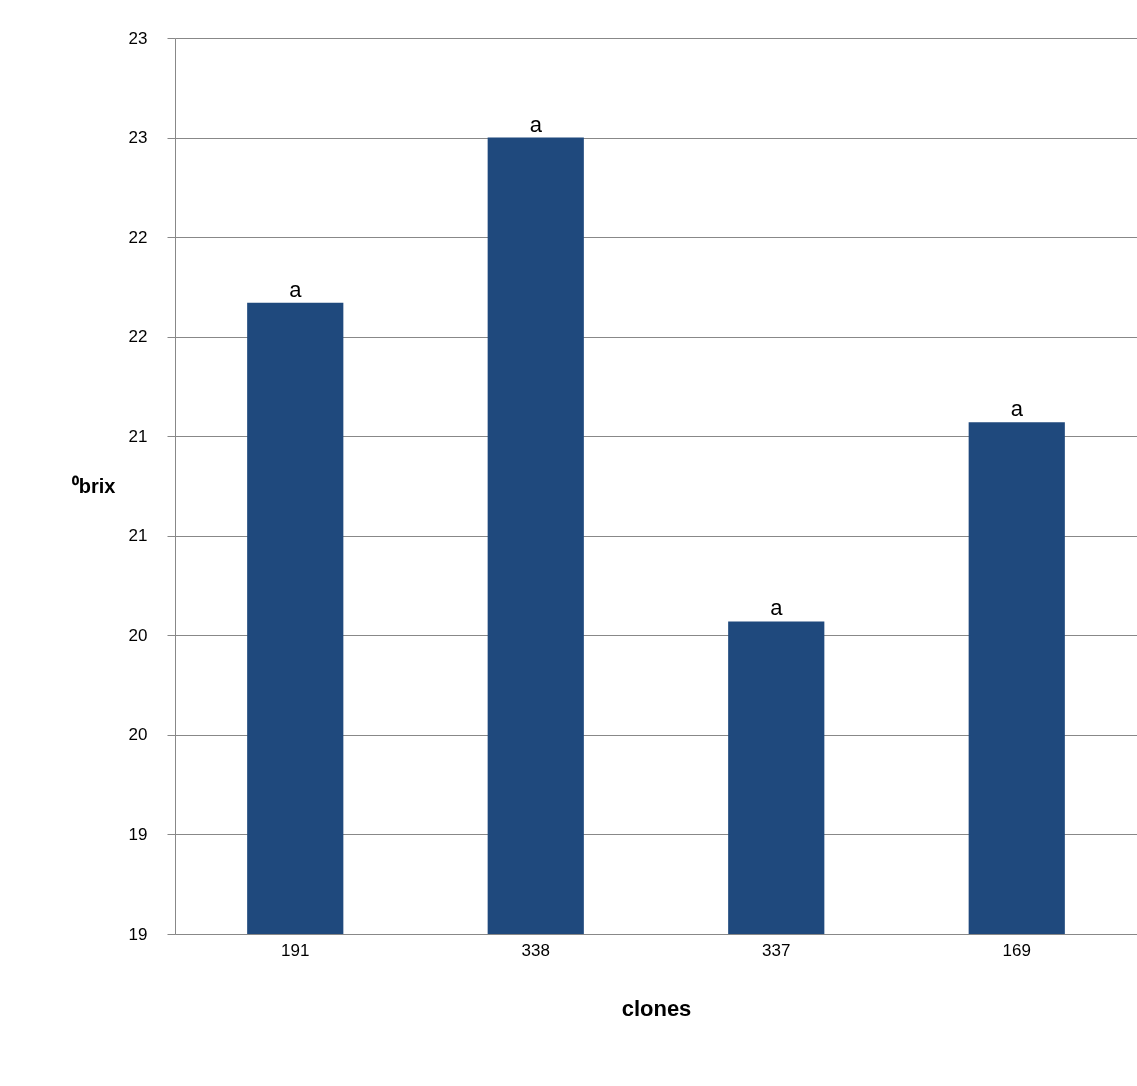 This screenshot has width=1137, height=1086. I want to click on x-axis-title: clones, so click(656, 1008).